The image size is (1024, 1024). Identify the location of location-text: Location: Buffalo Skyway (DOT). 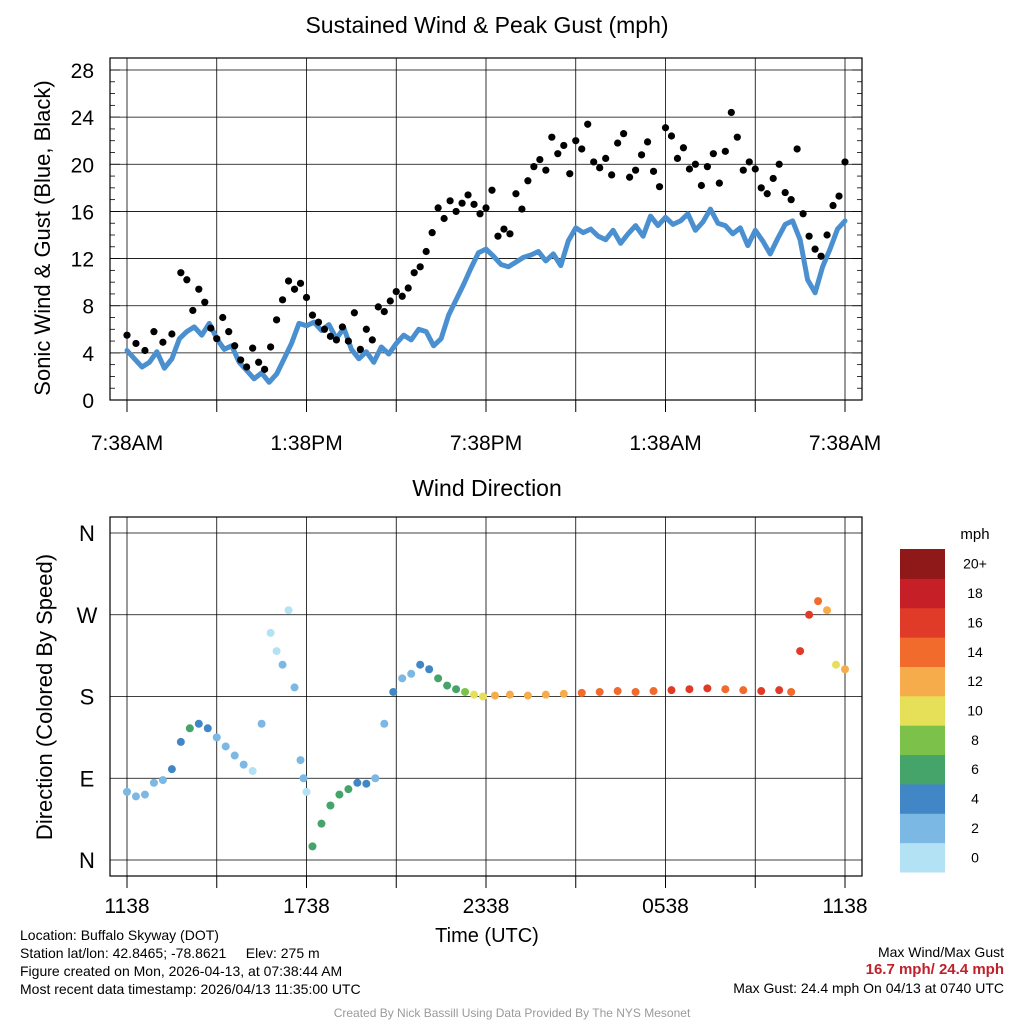
(119, 935).